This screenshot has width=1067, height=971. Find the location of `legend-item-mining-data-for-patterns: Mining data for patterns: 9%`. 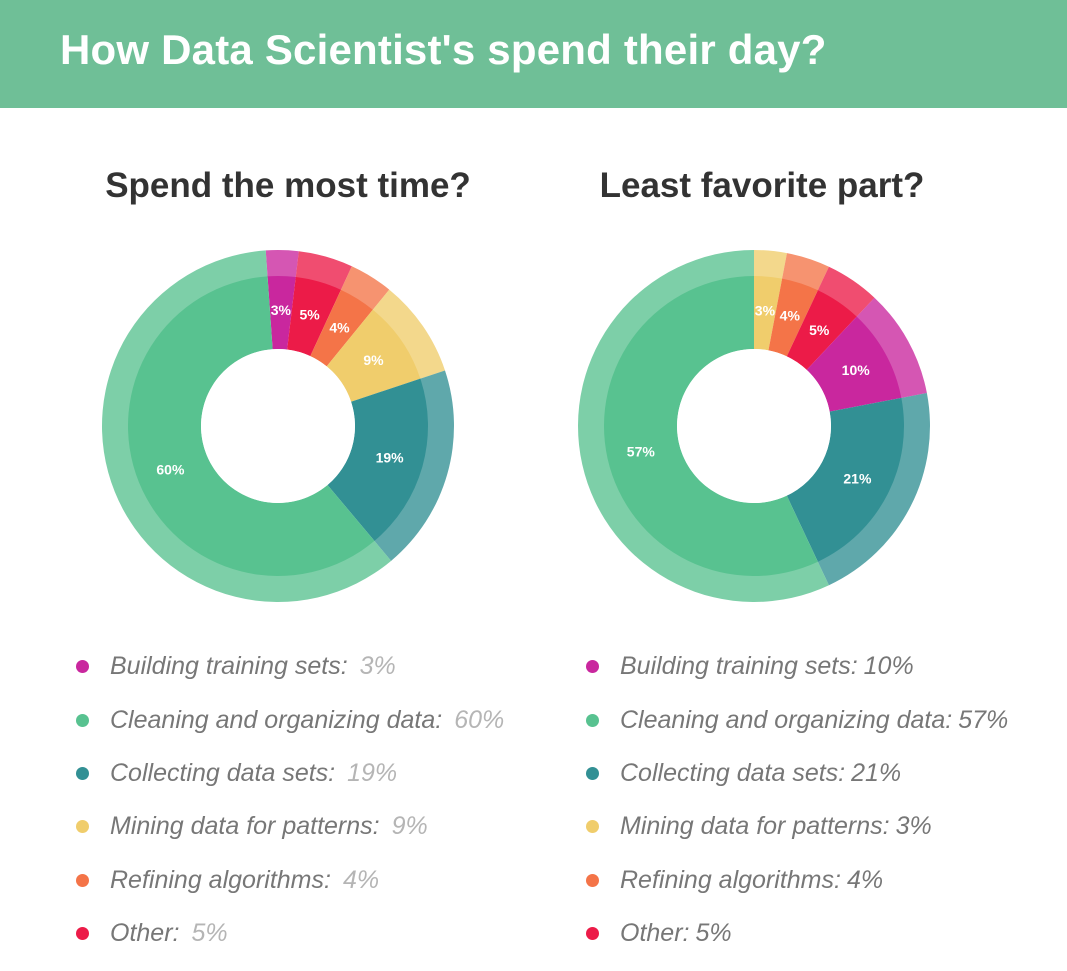

legend-item-mining-data-for-patterns: Mining data for patterns: 9% is located at coordinates (290, 826).